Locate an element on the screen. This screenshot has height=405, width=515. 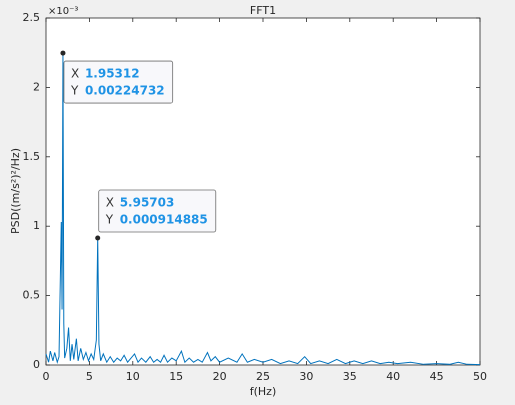
chart-title: FFT1 is located at coordinates (263, 10).